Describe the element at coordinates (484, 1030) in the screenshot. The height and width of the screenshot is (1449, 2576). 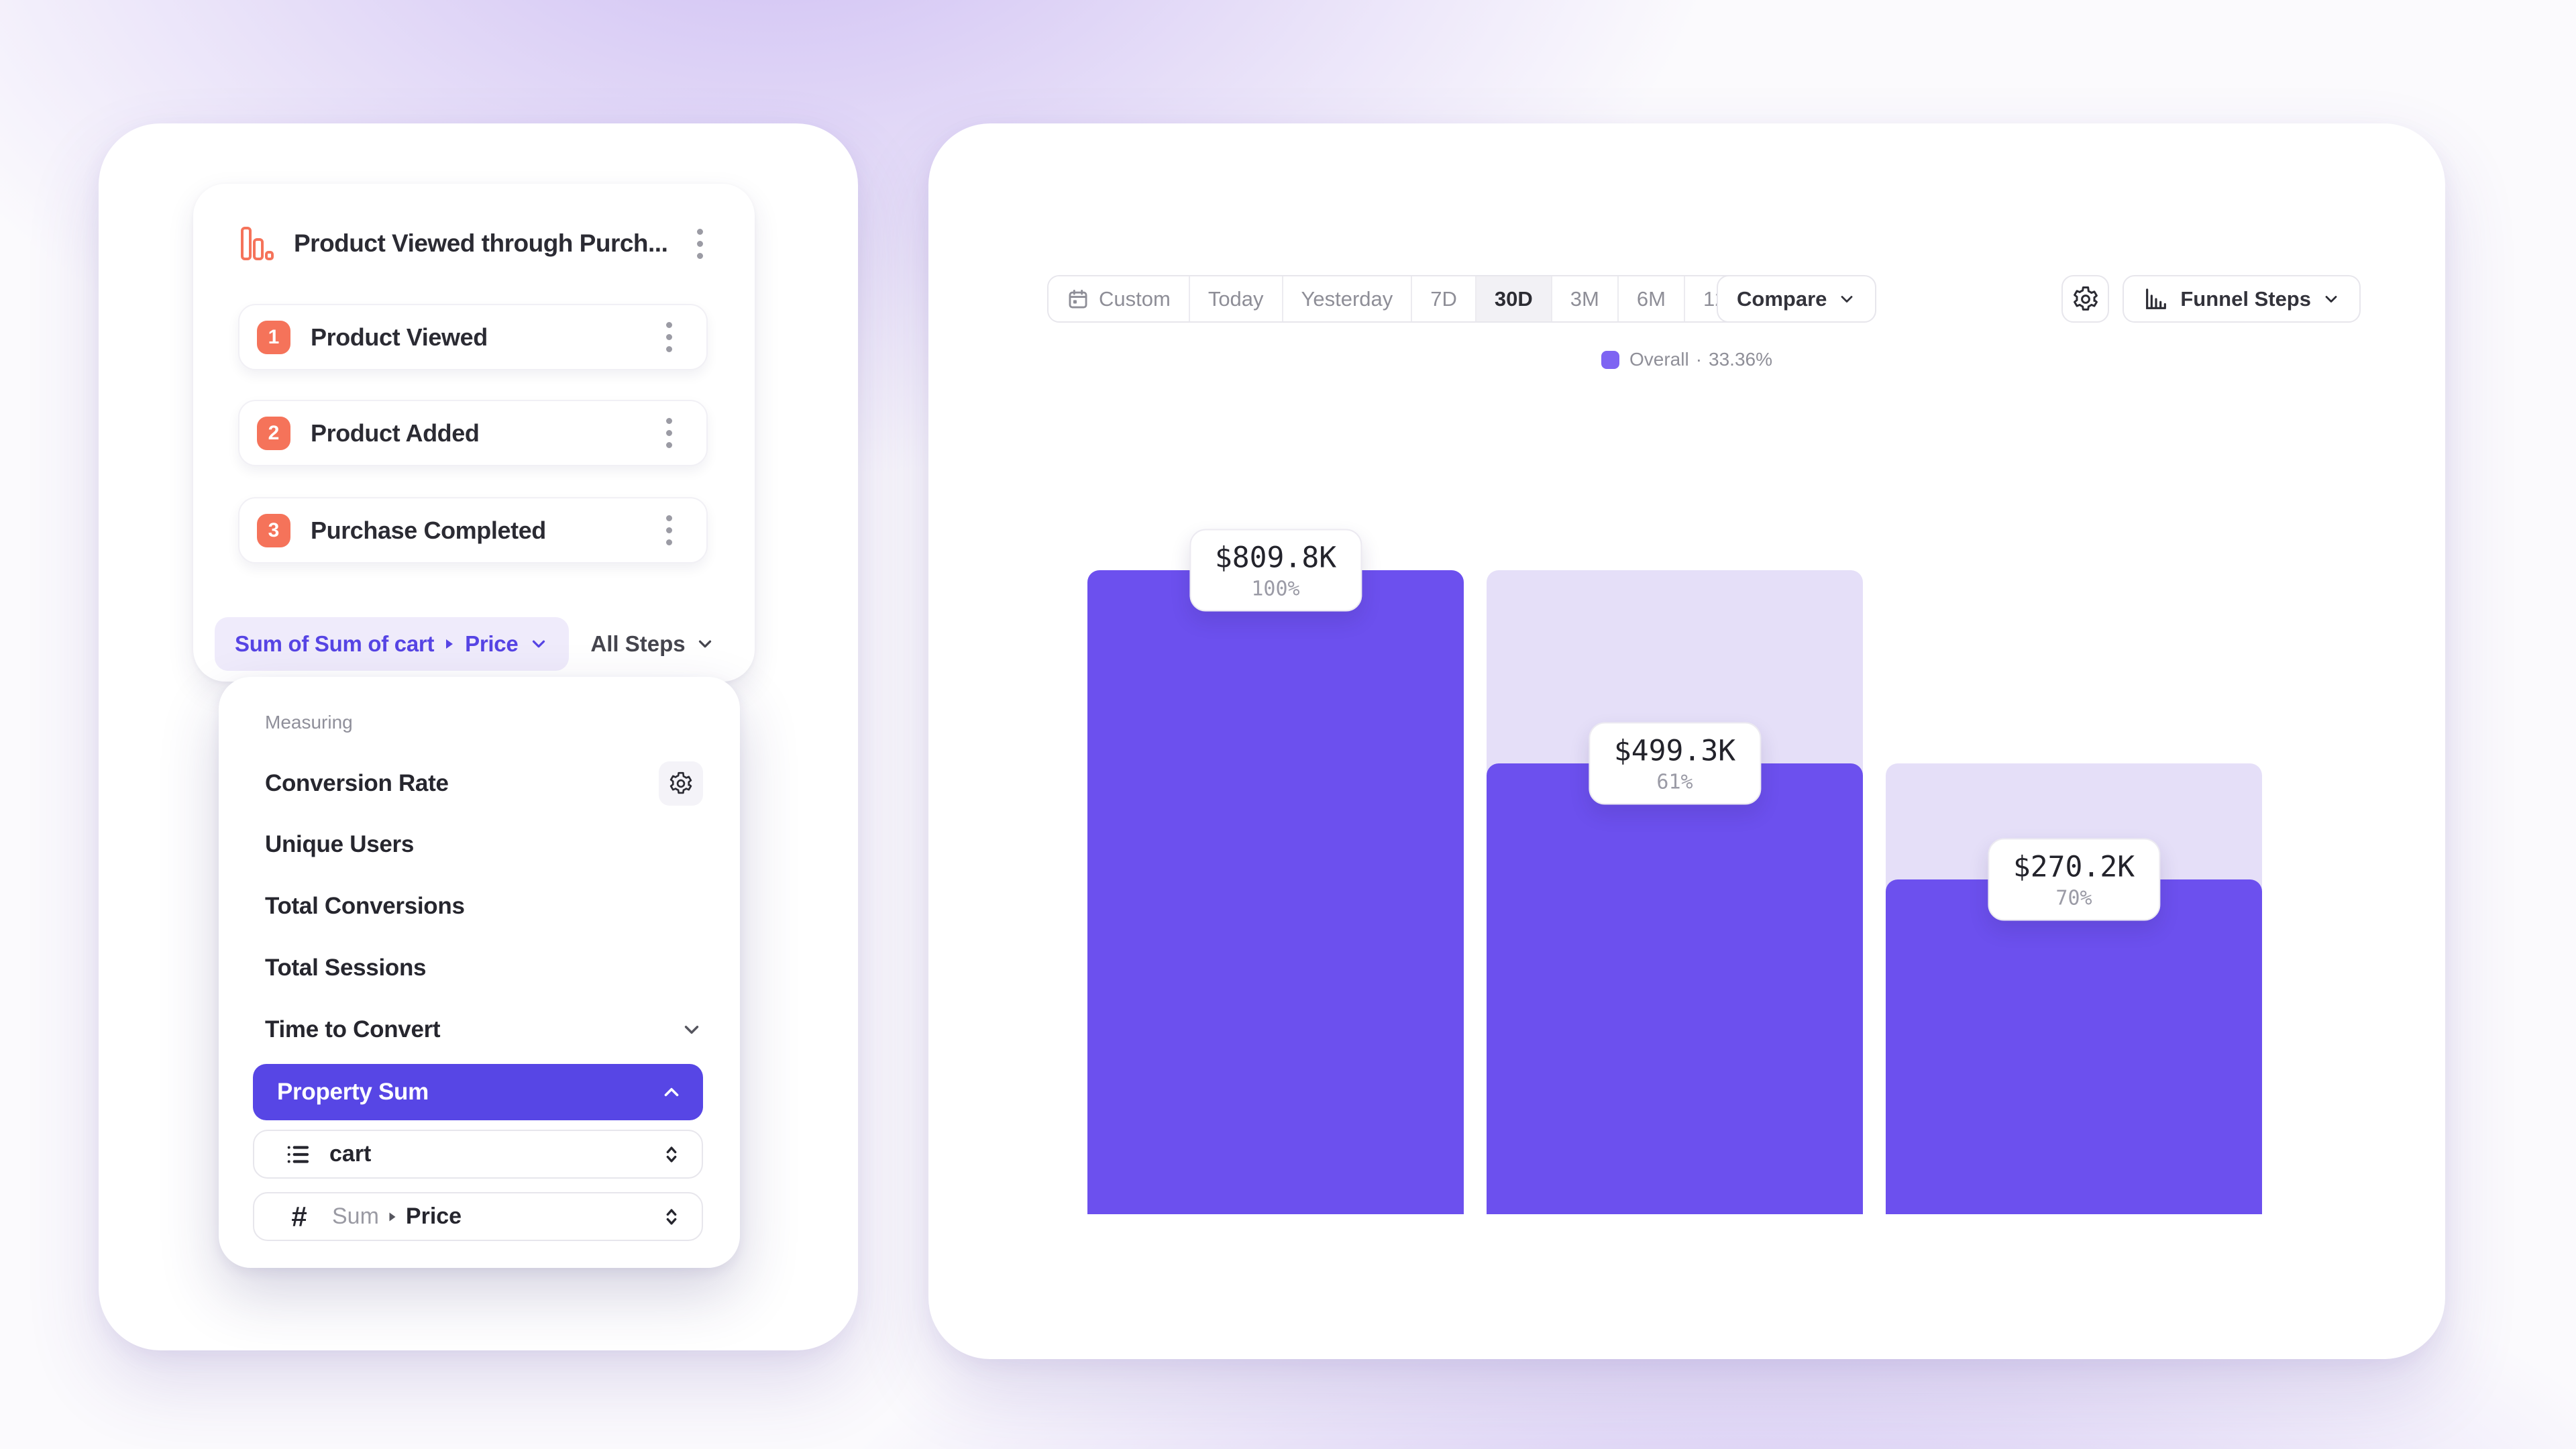
I see `menu-item-time-to-convert: Time to Convert` at that location.